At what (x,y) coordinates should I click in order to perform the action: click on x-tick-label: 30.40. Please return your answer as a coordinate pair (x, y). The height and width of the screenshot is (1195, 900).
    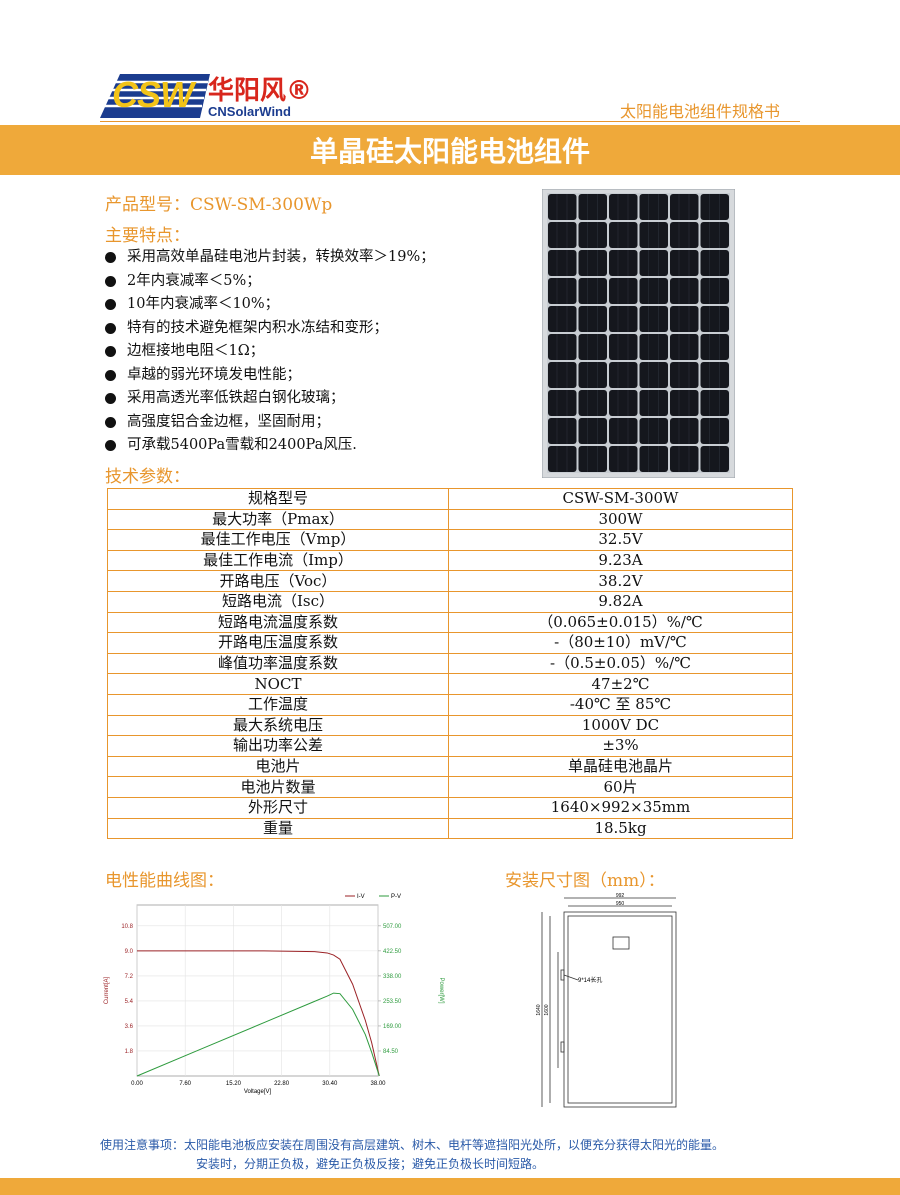
    Looking at the image, I should click on (330, 1084).